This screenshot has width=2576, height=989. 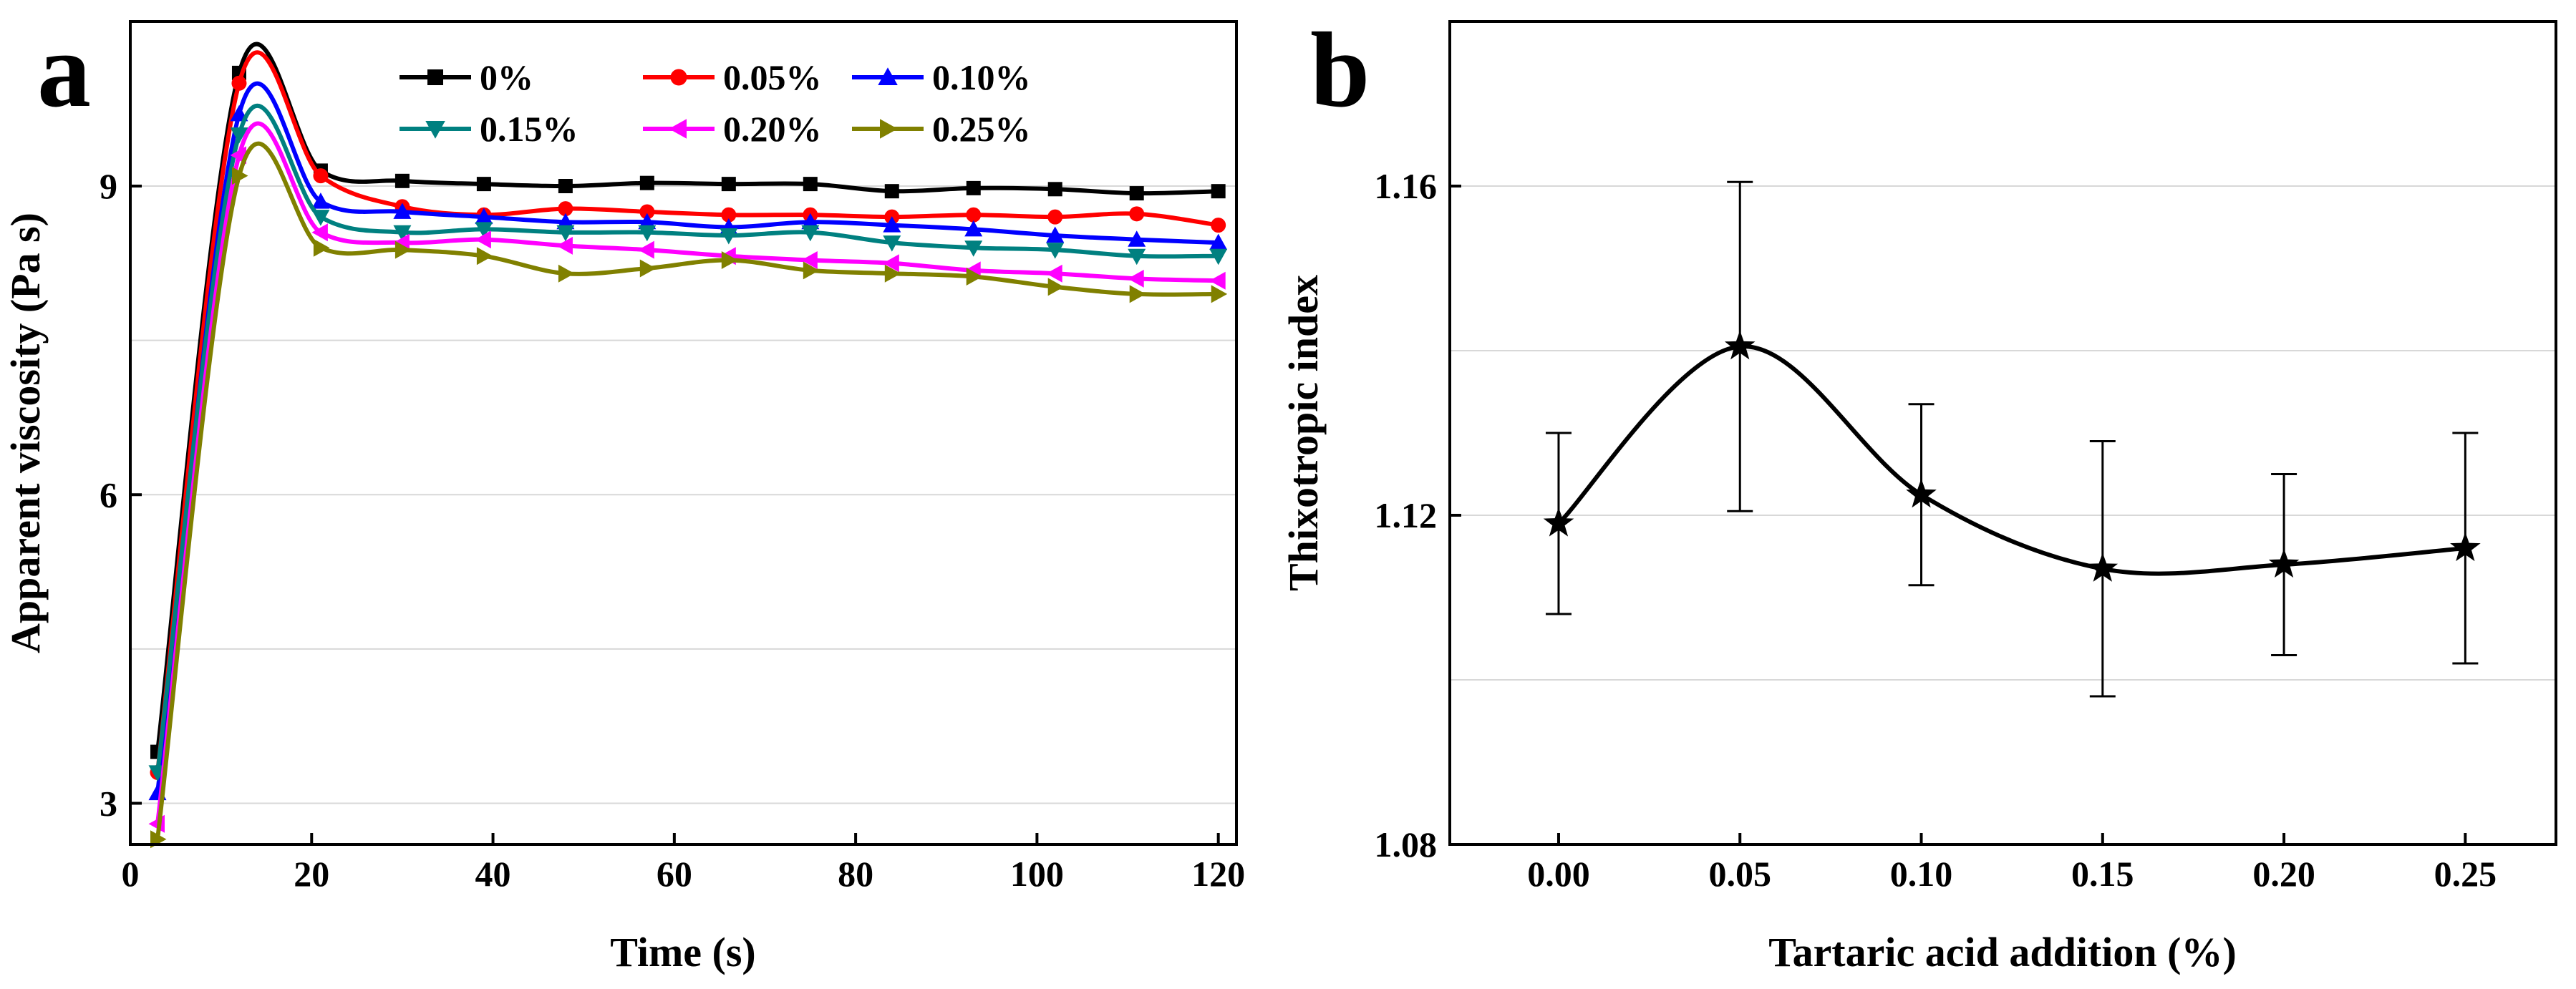 I want to click on panel-a-x-tick-label: 100, so click(x=1037, y=874).